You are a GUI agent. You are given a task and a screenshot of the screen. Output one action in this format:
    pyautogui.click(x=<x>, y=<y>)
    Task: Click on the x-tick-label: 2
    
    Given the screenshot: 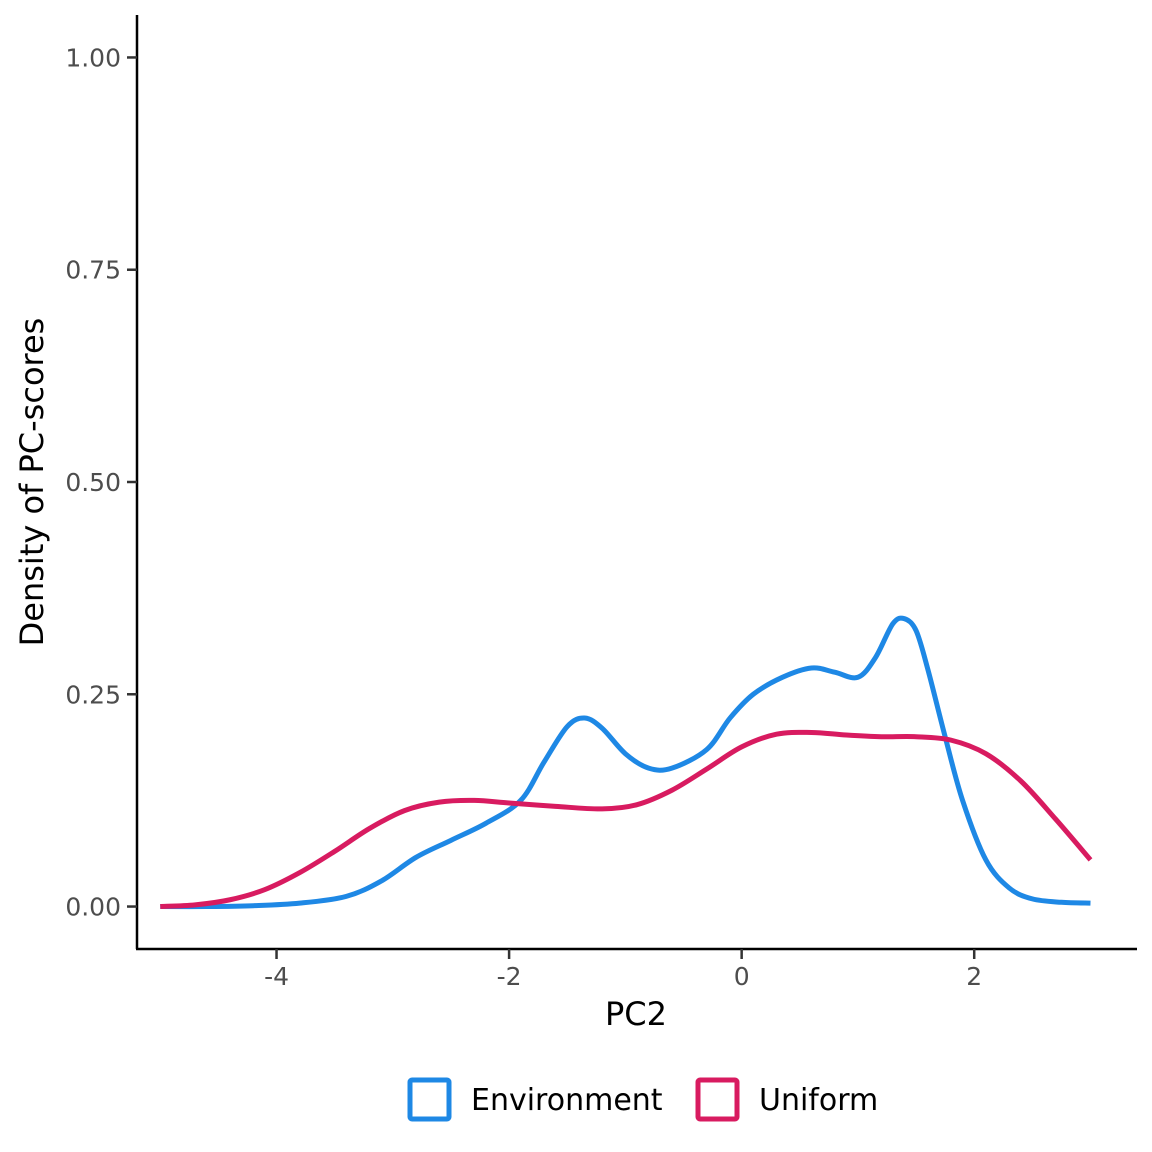 What is the action you would take?
    pyautogui.click(x=974, y=976)
    